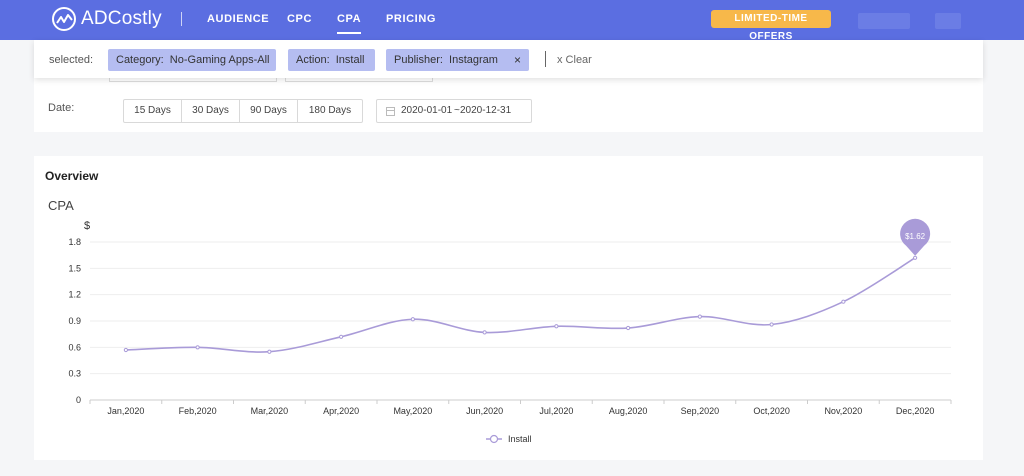  Describe the element at coordinates (390, 111) in the screenshot. I see `calendar-icon` at that location.